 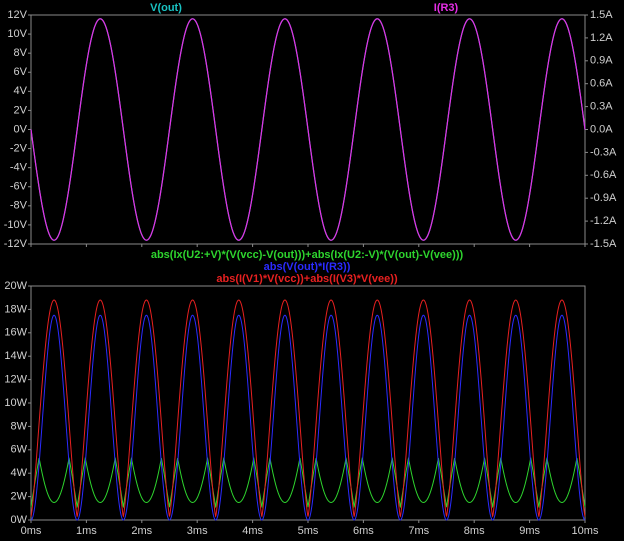 What do you see at coordinates (308, 482) in the screenshot?
I see `green-trace` at bounding box center [308, 482].